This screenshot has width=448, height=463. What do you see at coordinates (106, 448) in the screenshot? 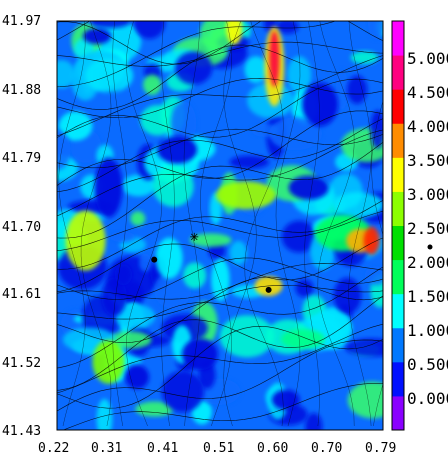
I see `x-tick-label: 0.31` at bounding box center [106, 448].